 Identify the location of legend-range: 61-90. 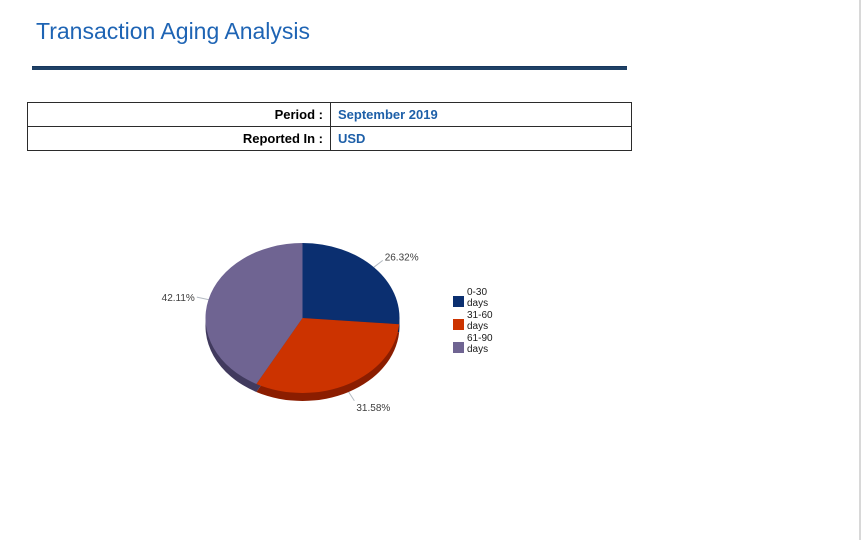
(480, 338).